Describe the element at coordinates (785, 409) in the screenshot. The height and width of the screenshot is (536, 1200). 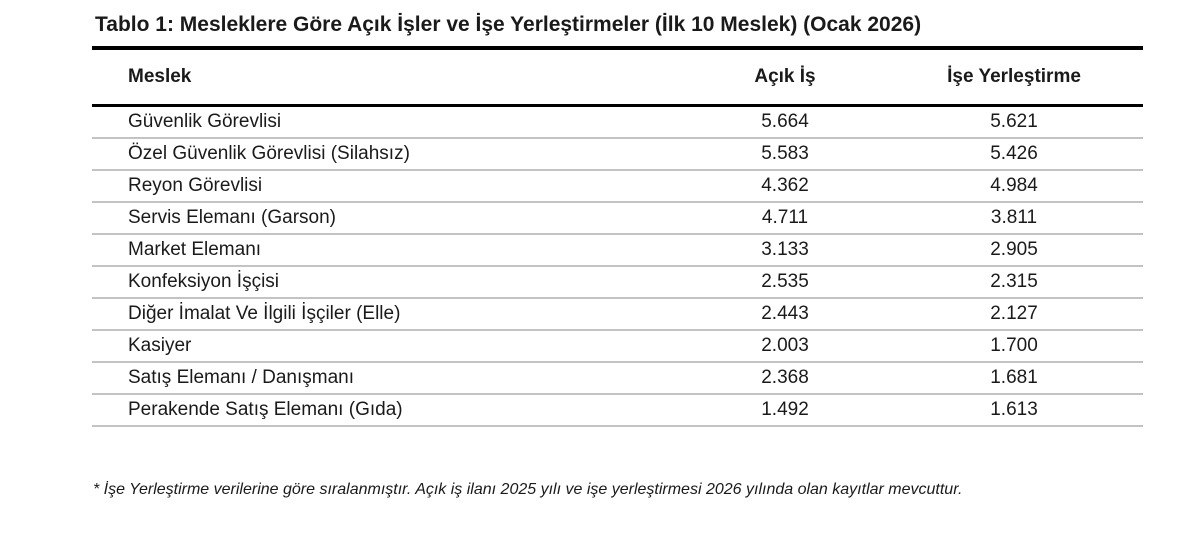
I see `cell-acik-is: 1.492` at that location.